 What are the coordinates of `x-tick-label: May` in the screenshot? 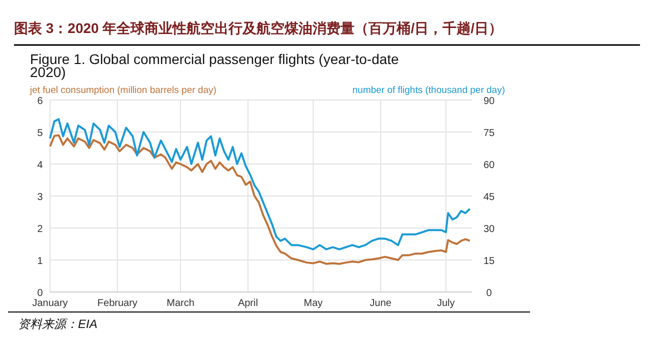 It's located at (313, 303).